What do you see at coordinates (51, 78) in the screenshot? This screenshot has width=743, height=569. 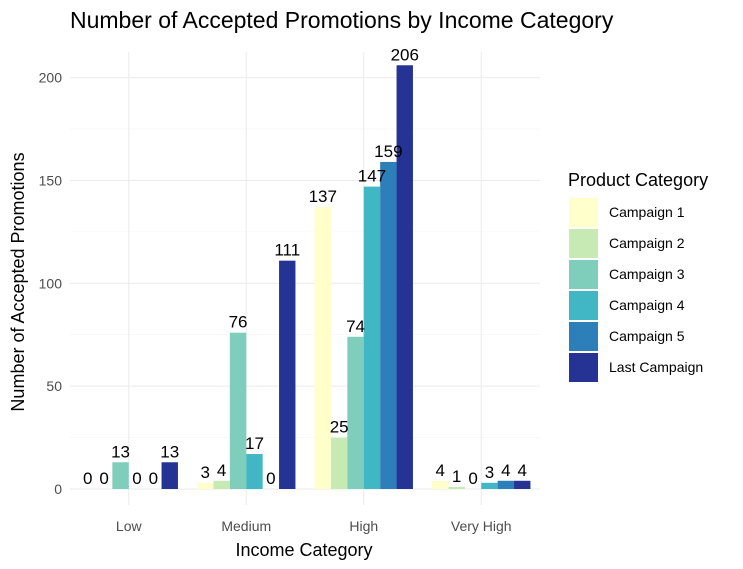 I see `y-tick-label: 200` at bounding box center [51, 78].